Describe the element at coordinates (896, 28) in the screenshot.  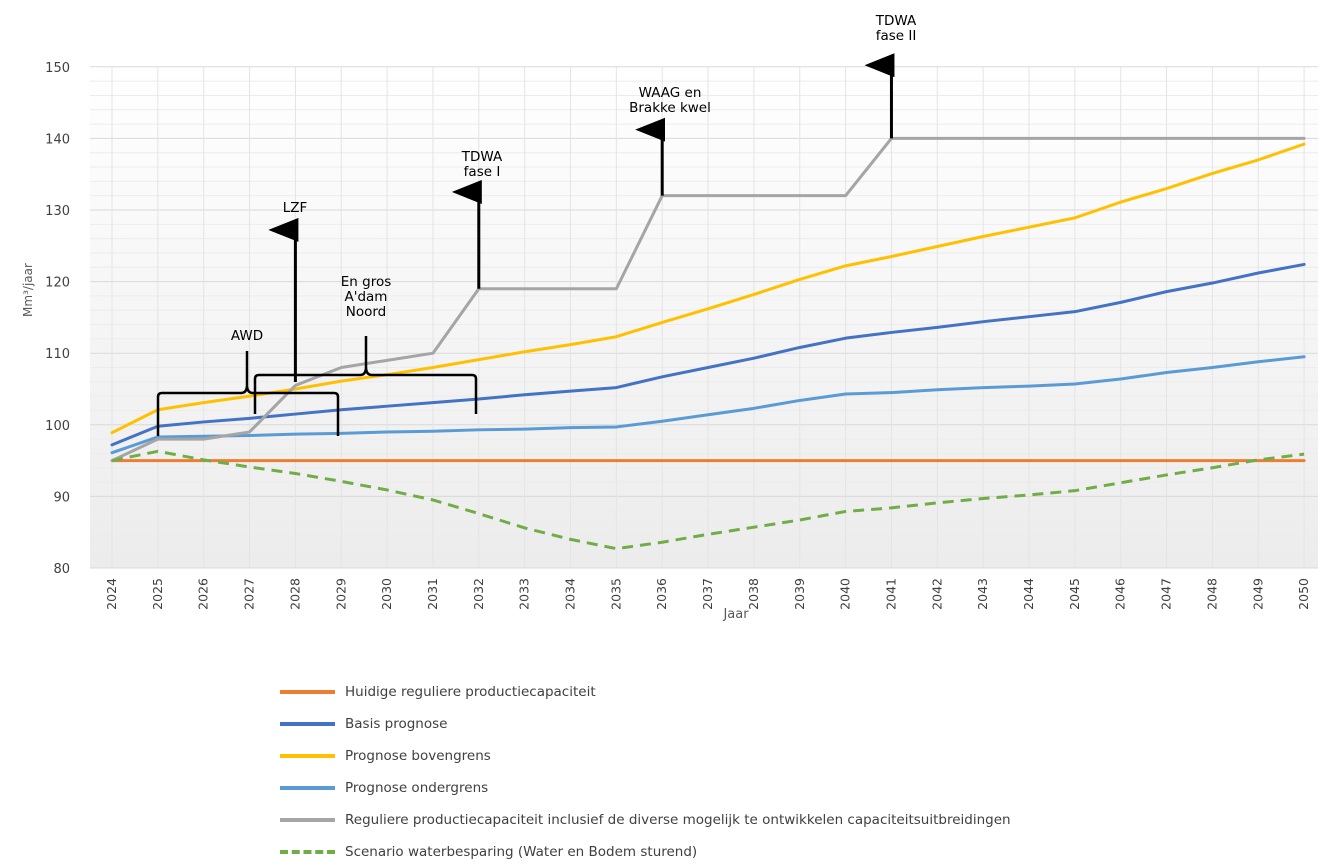
I see `annotation-label: TDWA fase II` at that location.